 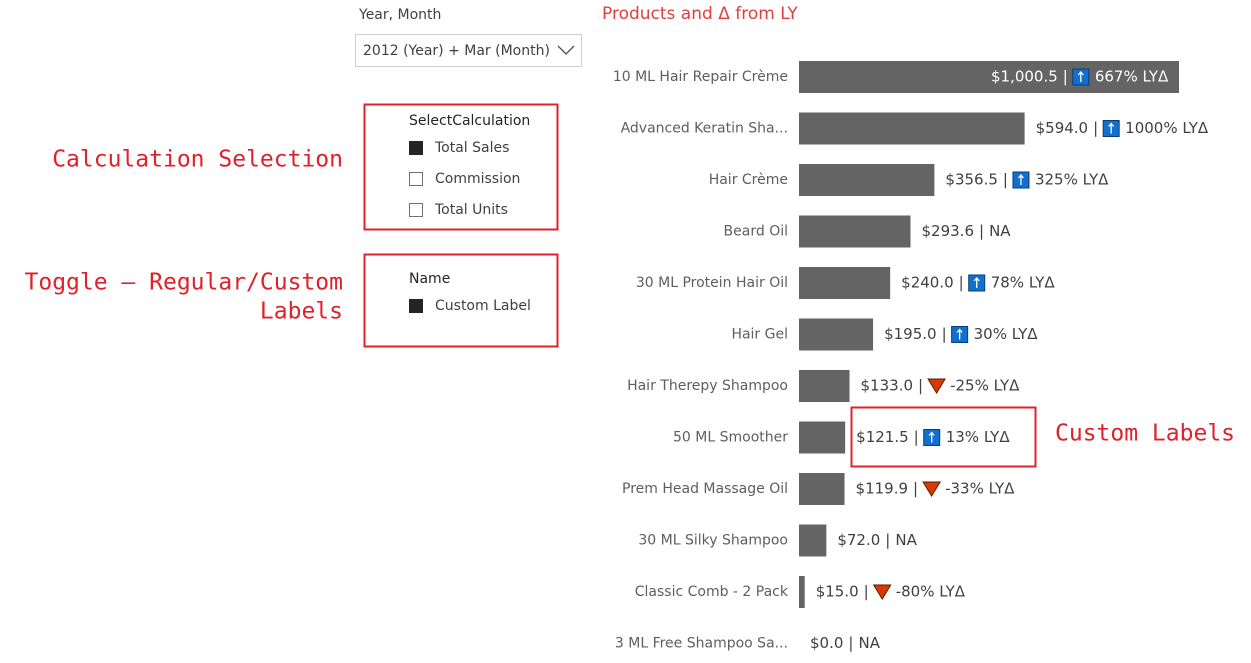 What do you see at coordinates (712, 592) in the screenshot?
I see `category-label: Classic Comb - 2 Pack` at bounding box center [712, 592].